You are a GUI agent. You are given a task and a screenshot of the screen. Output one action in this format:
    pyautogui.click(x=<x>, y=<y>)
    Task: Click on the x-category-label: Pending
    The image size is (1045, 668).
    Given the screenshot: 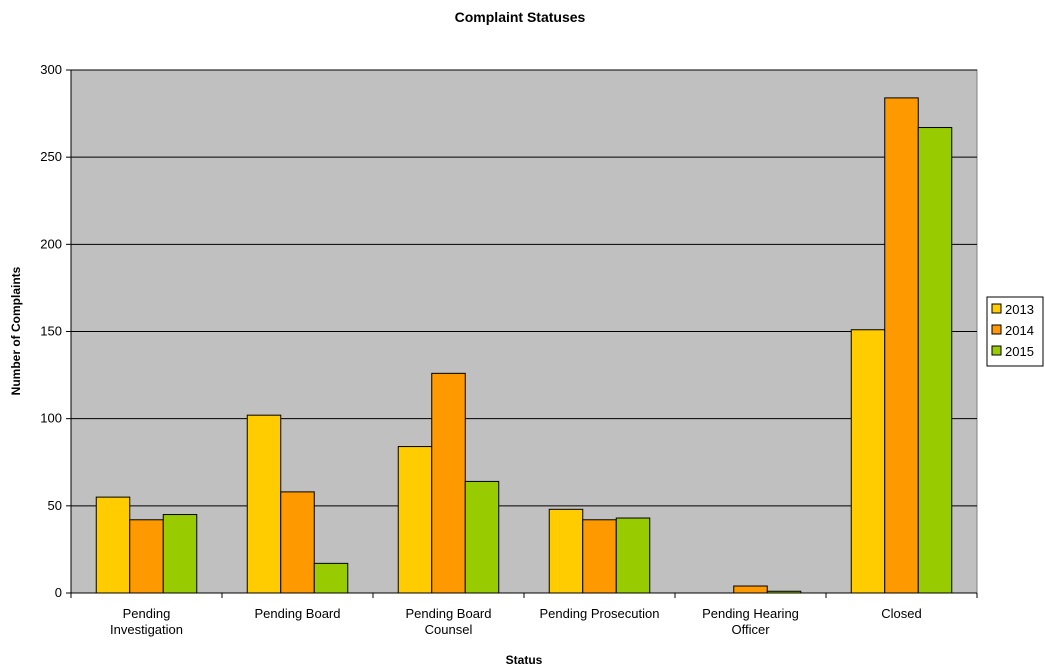 What is the action you would take?
    pyautogui.click(x=147, y=613)
    